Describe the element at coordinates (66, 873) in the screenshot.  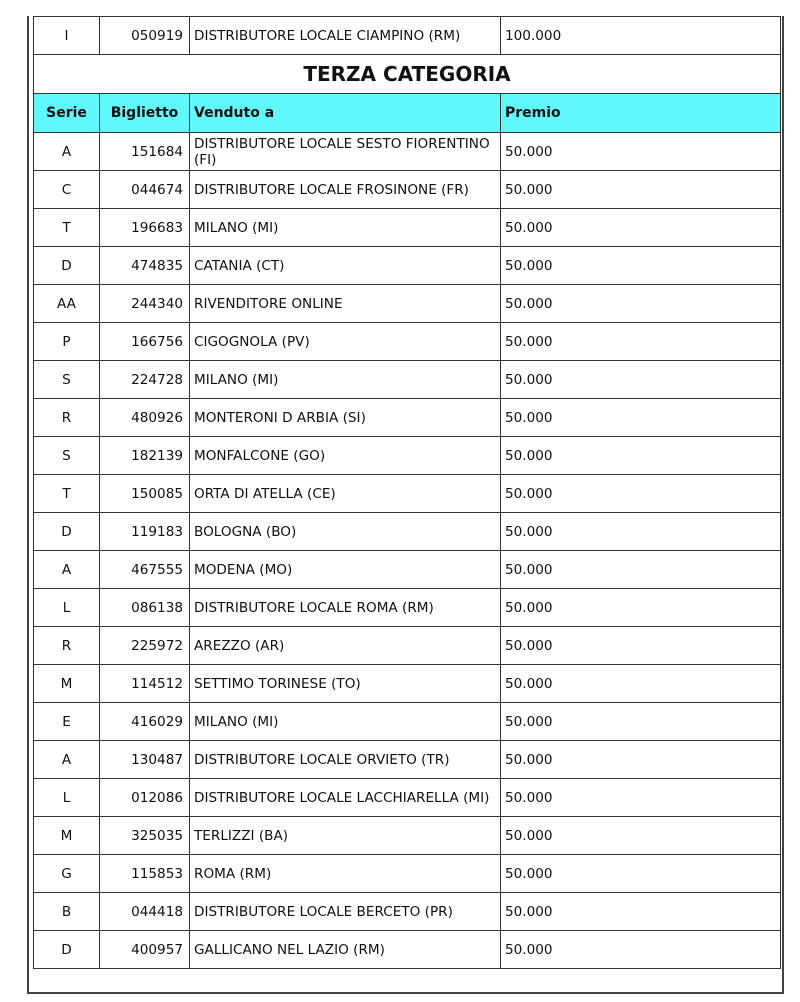
I see `serie-cell: G` at that location.